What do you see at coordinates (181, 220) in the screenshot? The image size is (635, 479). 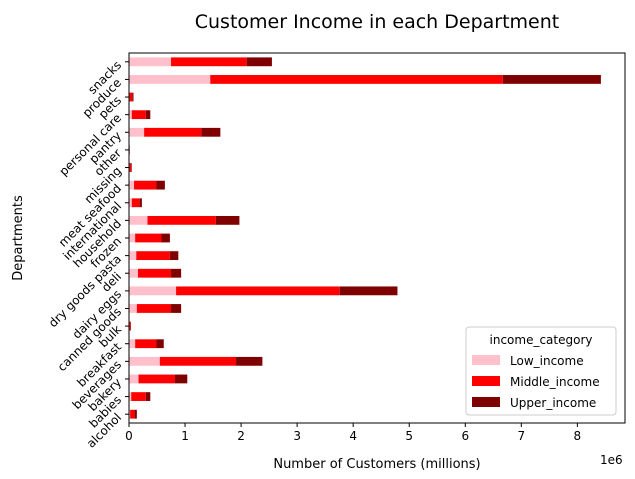 I see `bar-household-middle-income` at bounding box center [181, 220].